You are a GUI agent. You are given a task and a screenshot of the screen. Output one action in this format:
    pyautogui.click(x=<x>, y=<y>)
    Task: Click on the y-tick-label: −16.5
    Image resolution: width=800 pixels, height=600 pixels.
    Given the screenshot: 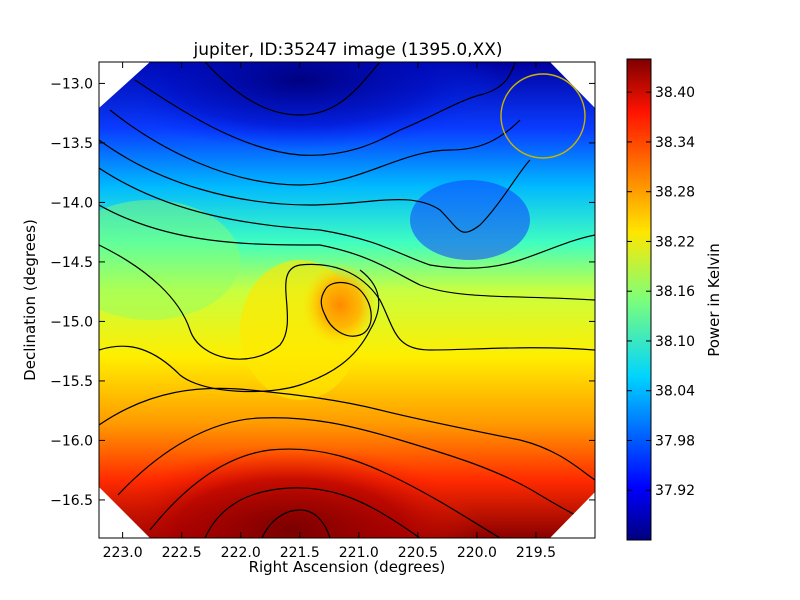 What is the action you would take?
    pyautogui.click(x=71, y=501)
    